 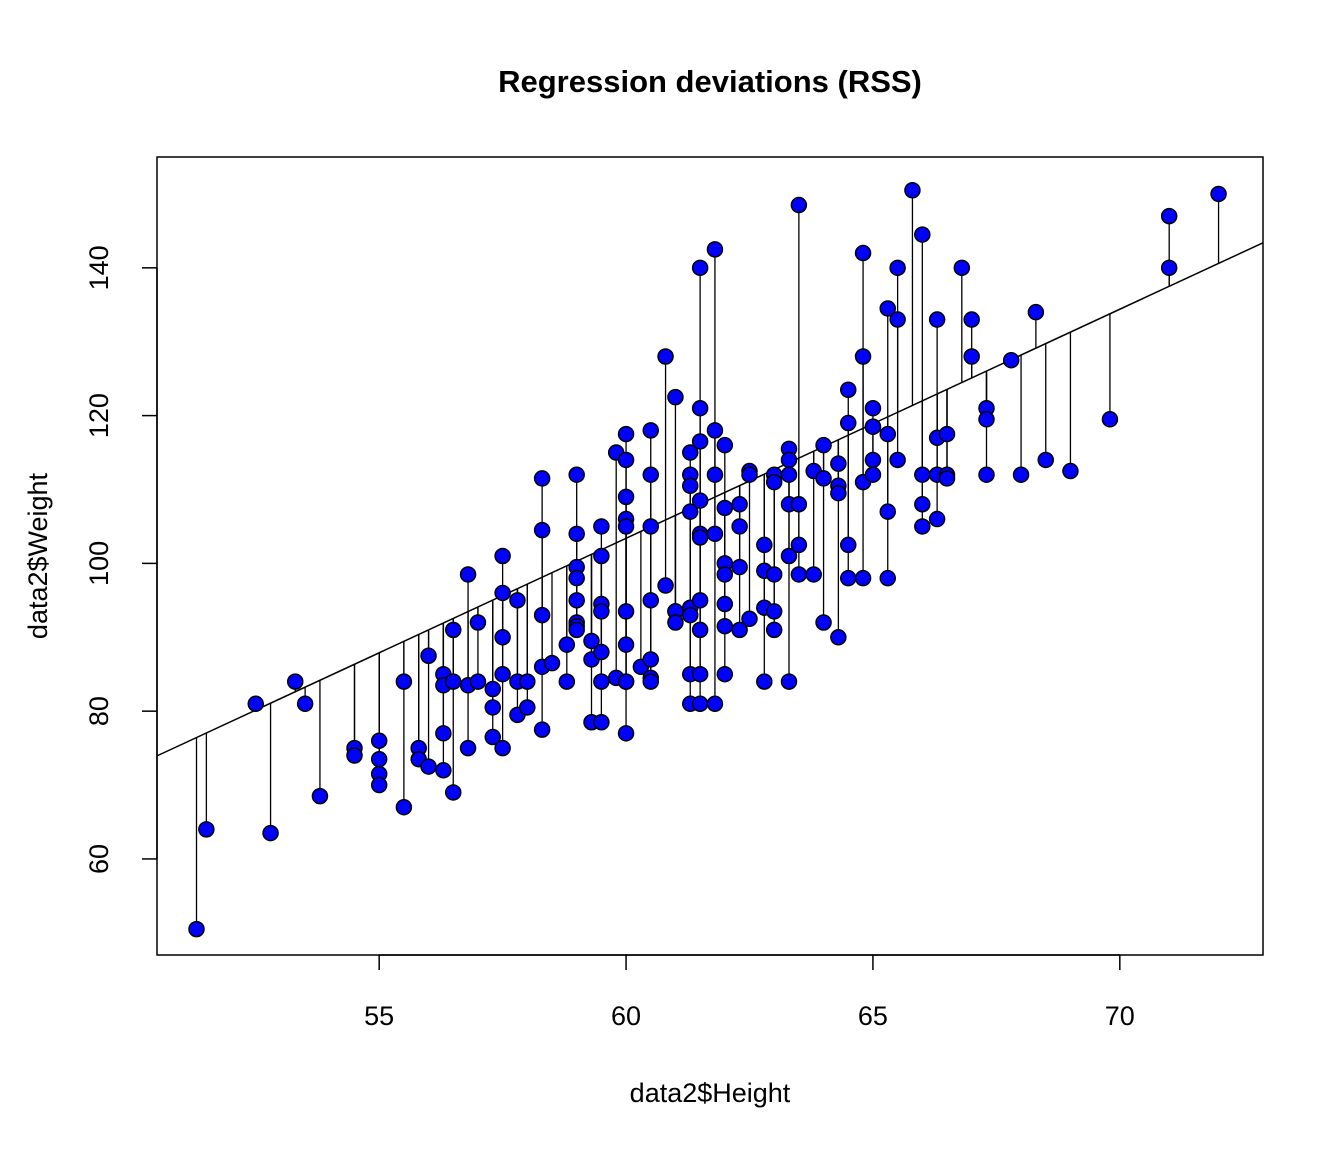 What do you see at coordinates (38, 555) in the screenshot?
I see `y-axis-label: data2$Weight` at bounding box center [38, 555].